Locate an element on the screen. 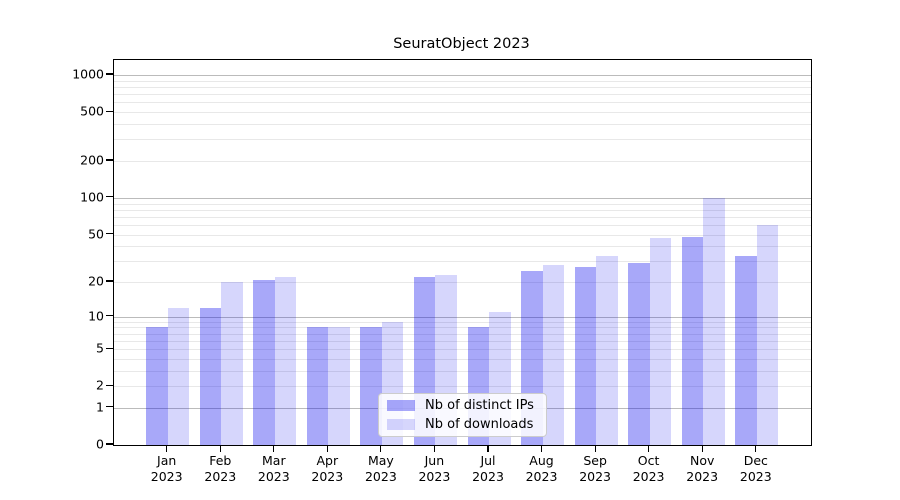  y-tick-label-500: 500 is located at coordinates (92, 111).